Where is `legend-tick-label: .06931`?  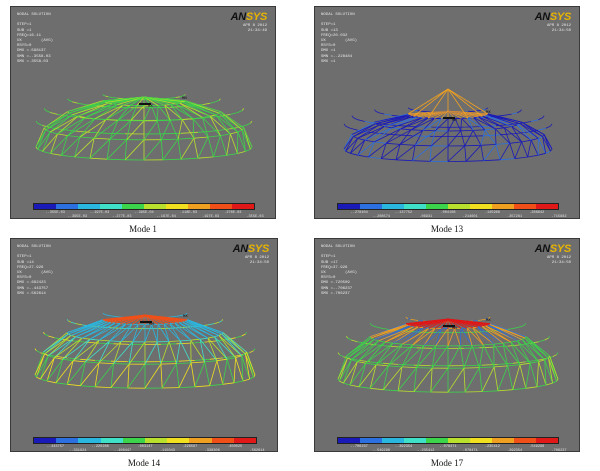 legend-tick-label: .06931 is located at coordinates (426, 217).